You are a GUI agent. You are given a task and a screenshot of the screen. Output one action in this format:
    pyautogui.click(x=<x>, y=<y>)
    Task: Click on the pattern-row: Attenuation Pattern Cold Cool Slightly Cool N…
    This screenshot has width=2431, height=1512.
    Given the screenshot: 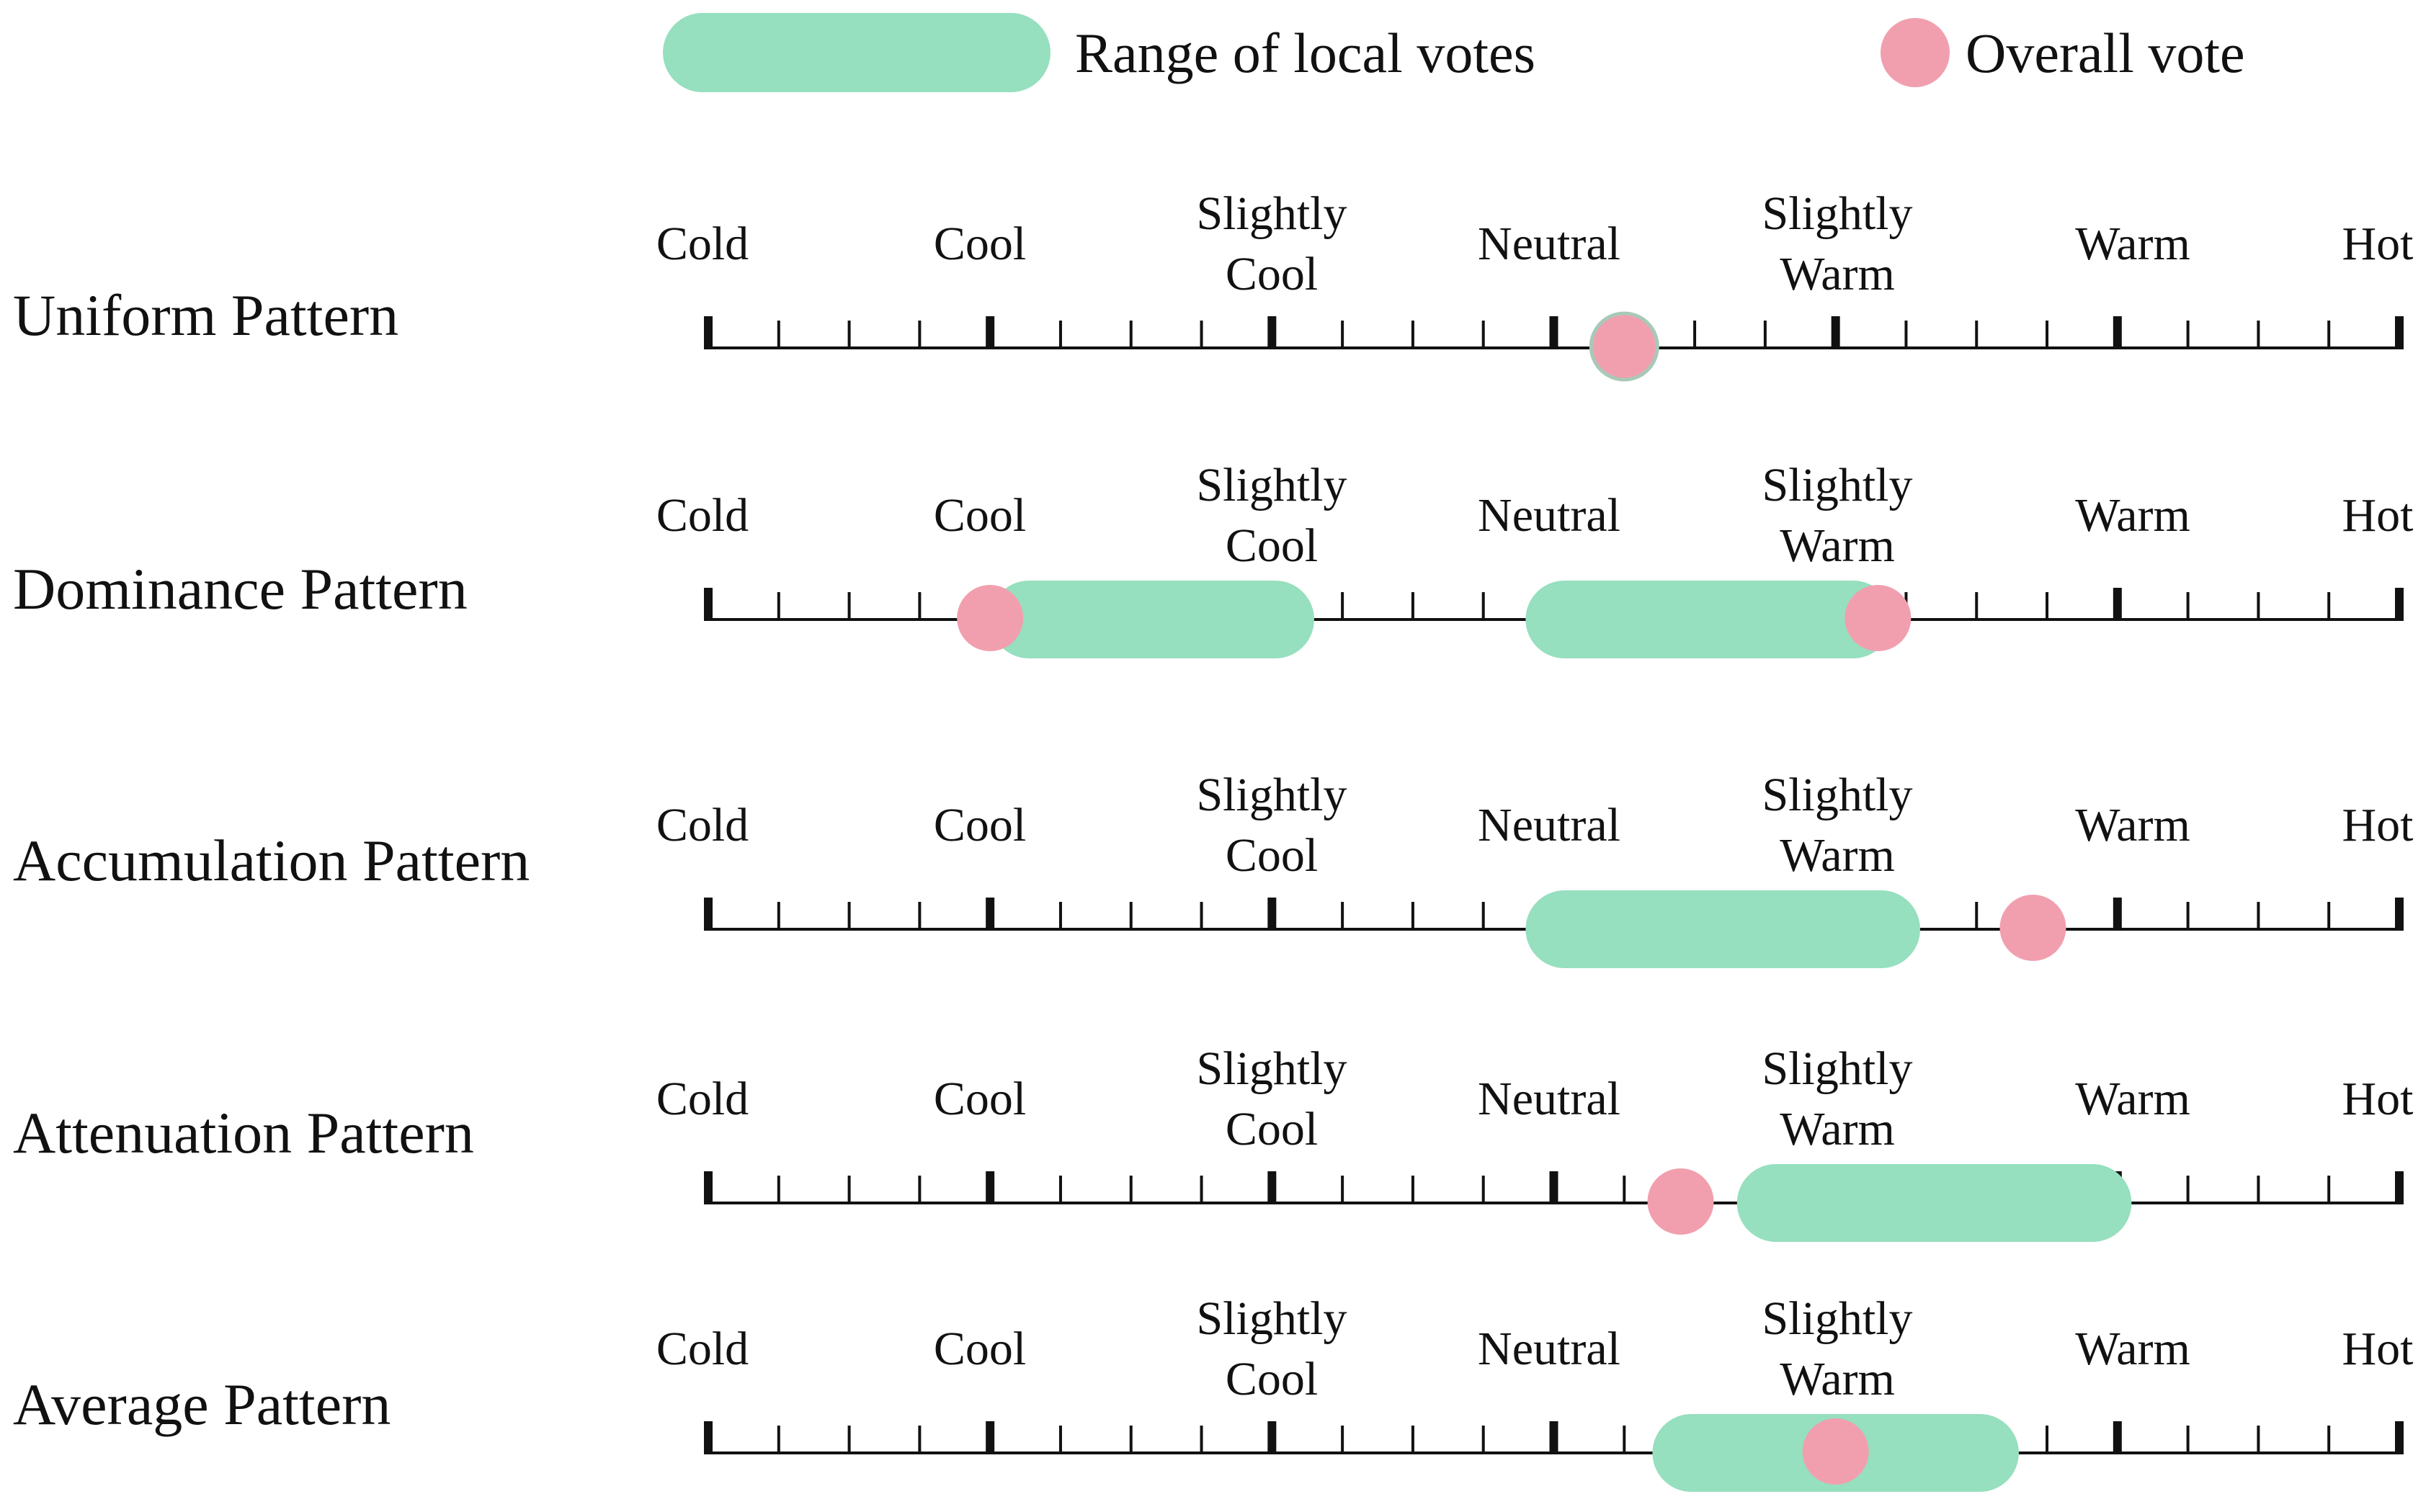 What is the action you would take?
    pyautogui.click(x=1213, y=1142)
    